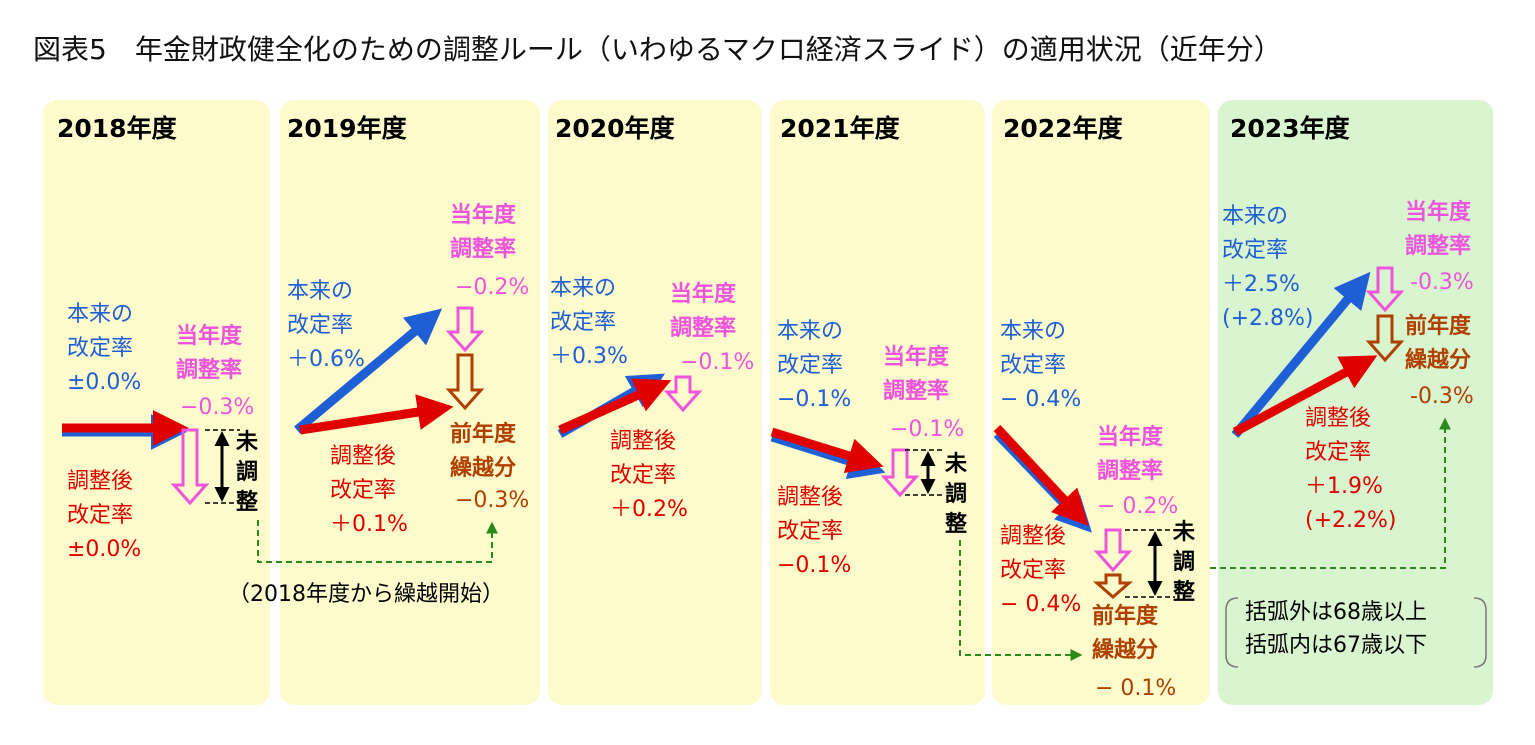 This screenshot has height=745, width=1535. I want to click on carryover-note: （2018年度から繰越開始）, so click(366, 594).